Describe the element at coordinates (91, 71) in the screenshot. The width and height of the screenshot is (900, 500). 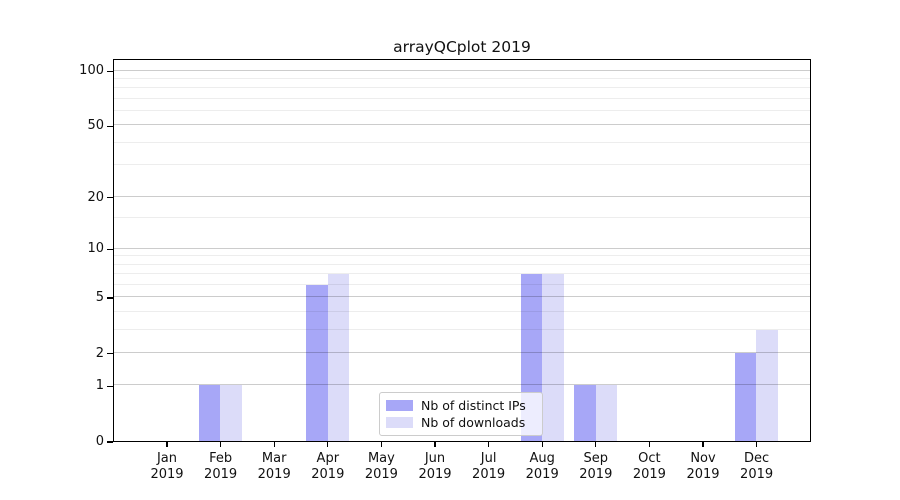
I see `y-tick-label: 100` at that location.